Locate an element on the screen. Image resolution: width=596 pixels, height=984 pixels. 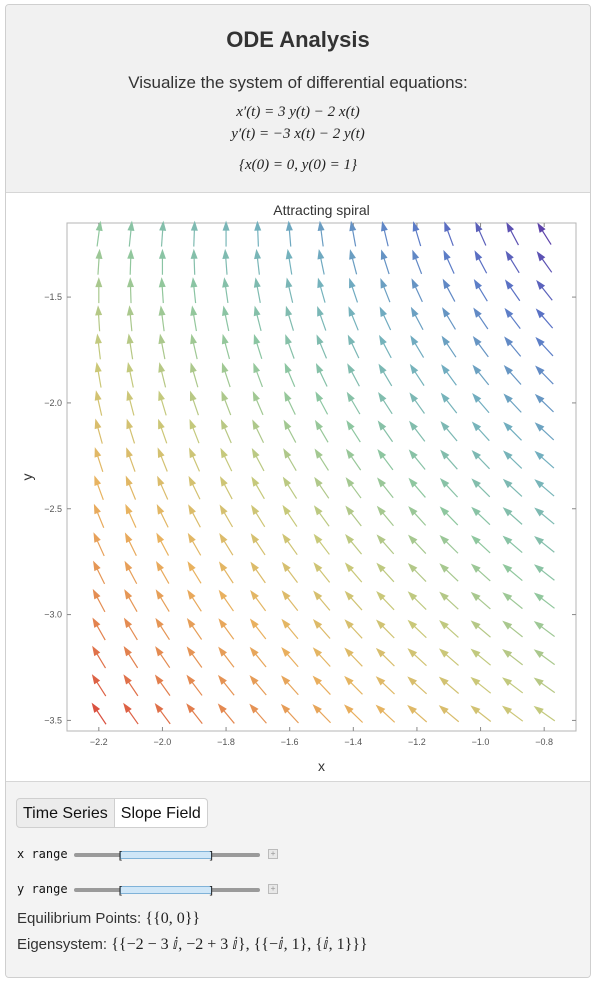
tab-slope-field: Slope Field is located at coordinates (161, 813).